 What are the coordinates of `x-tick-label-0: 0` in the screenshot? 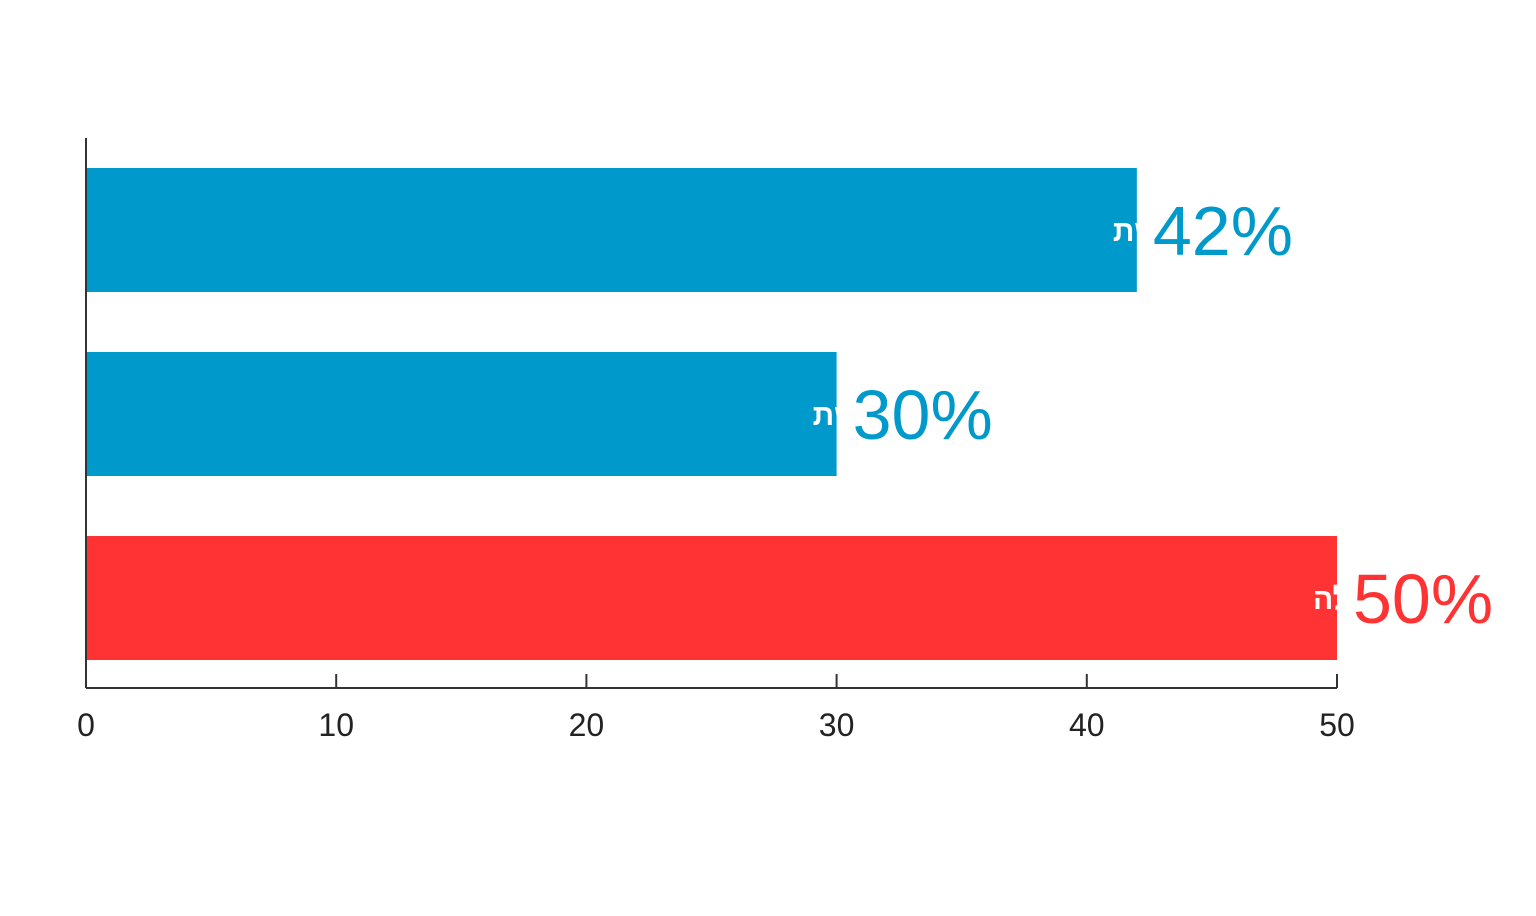 It's located at (86, 725).